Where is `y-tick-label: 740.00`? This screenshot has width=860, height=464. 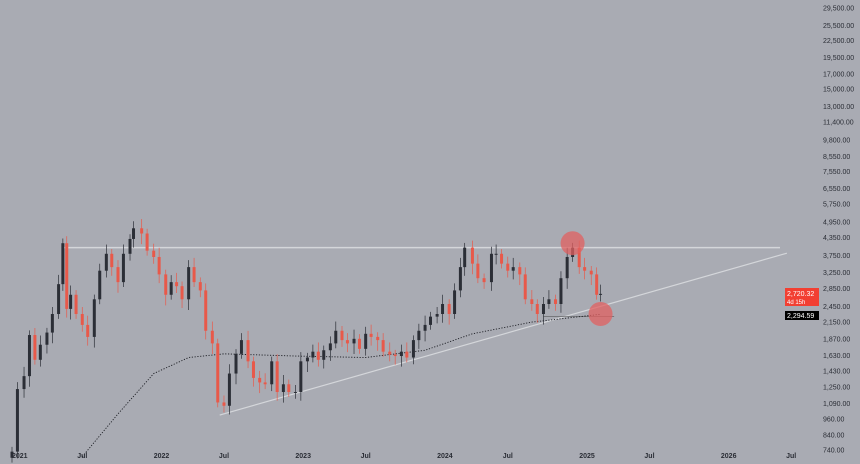
y-tick-label: 740.00 is located at coordinates (834, 451).